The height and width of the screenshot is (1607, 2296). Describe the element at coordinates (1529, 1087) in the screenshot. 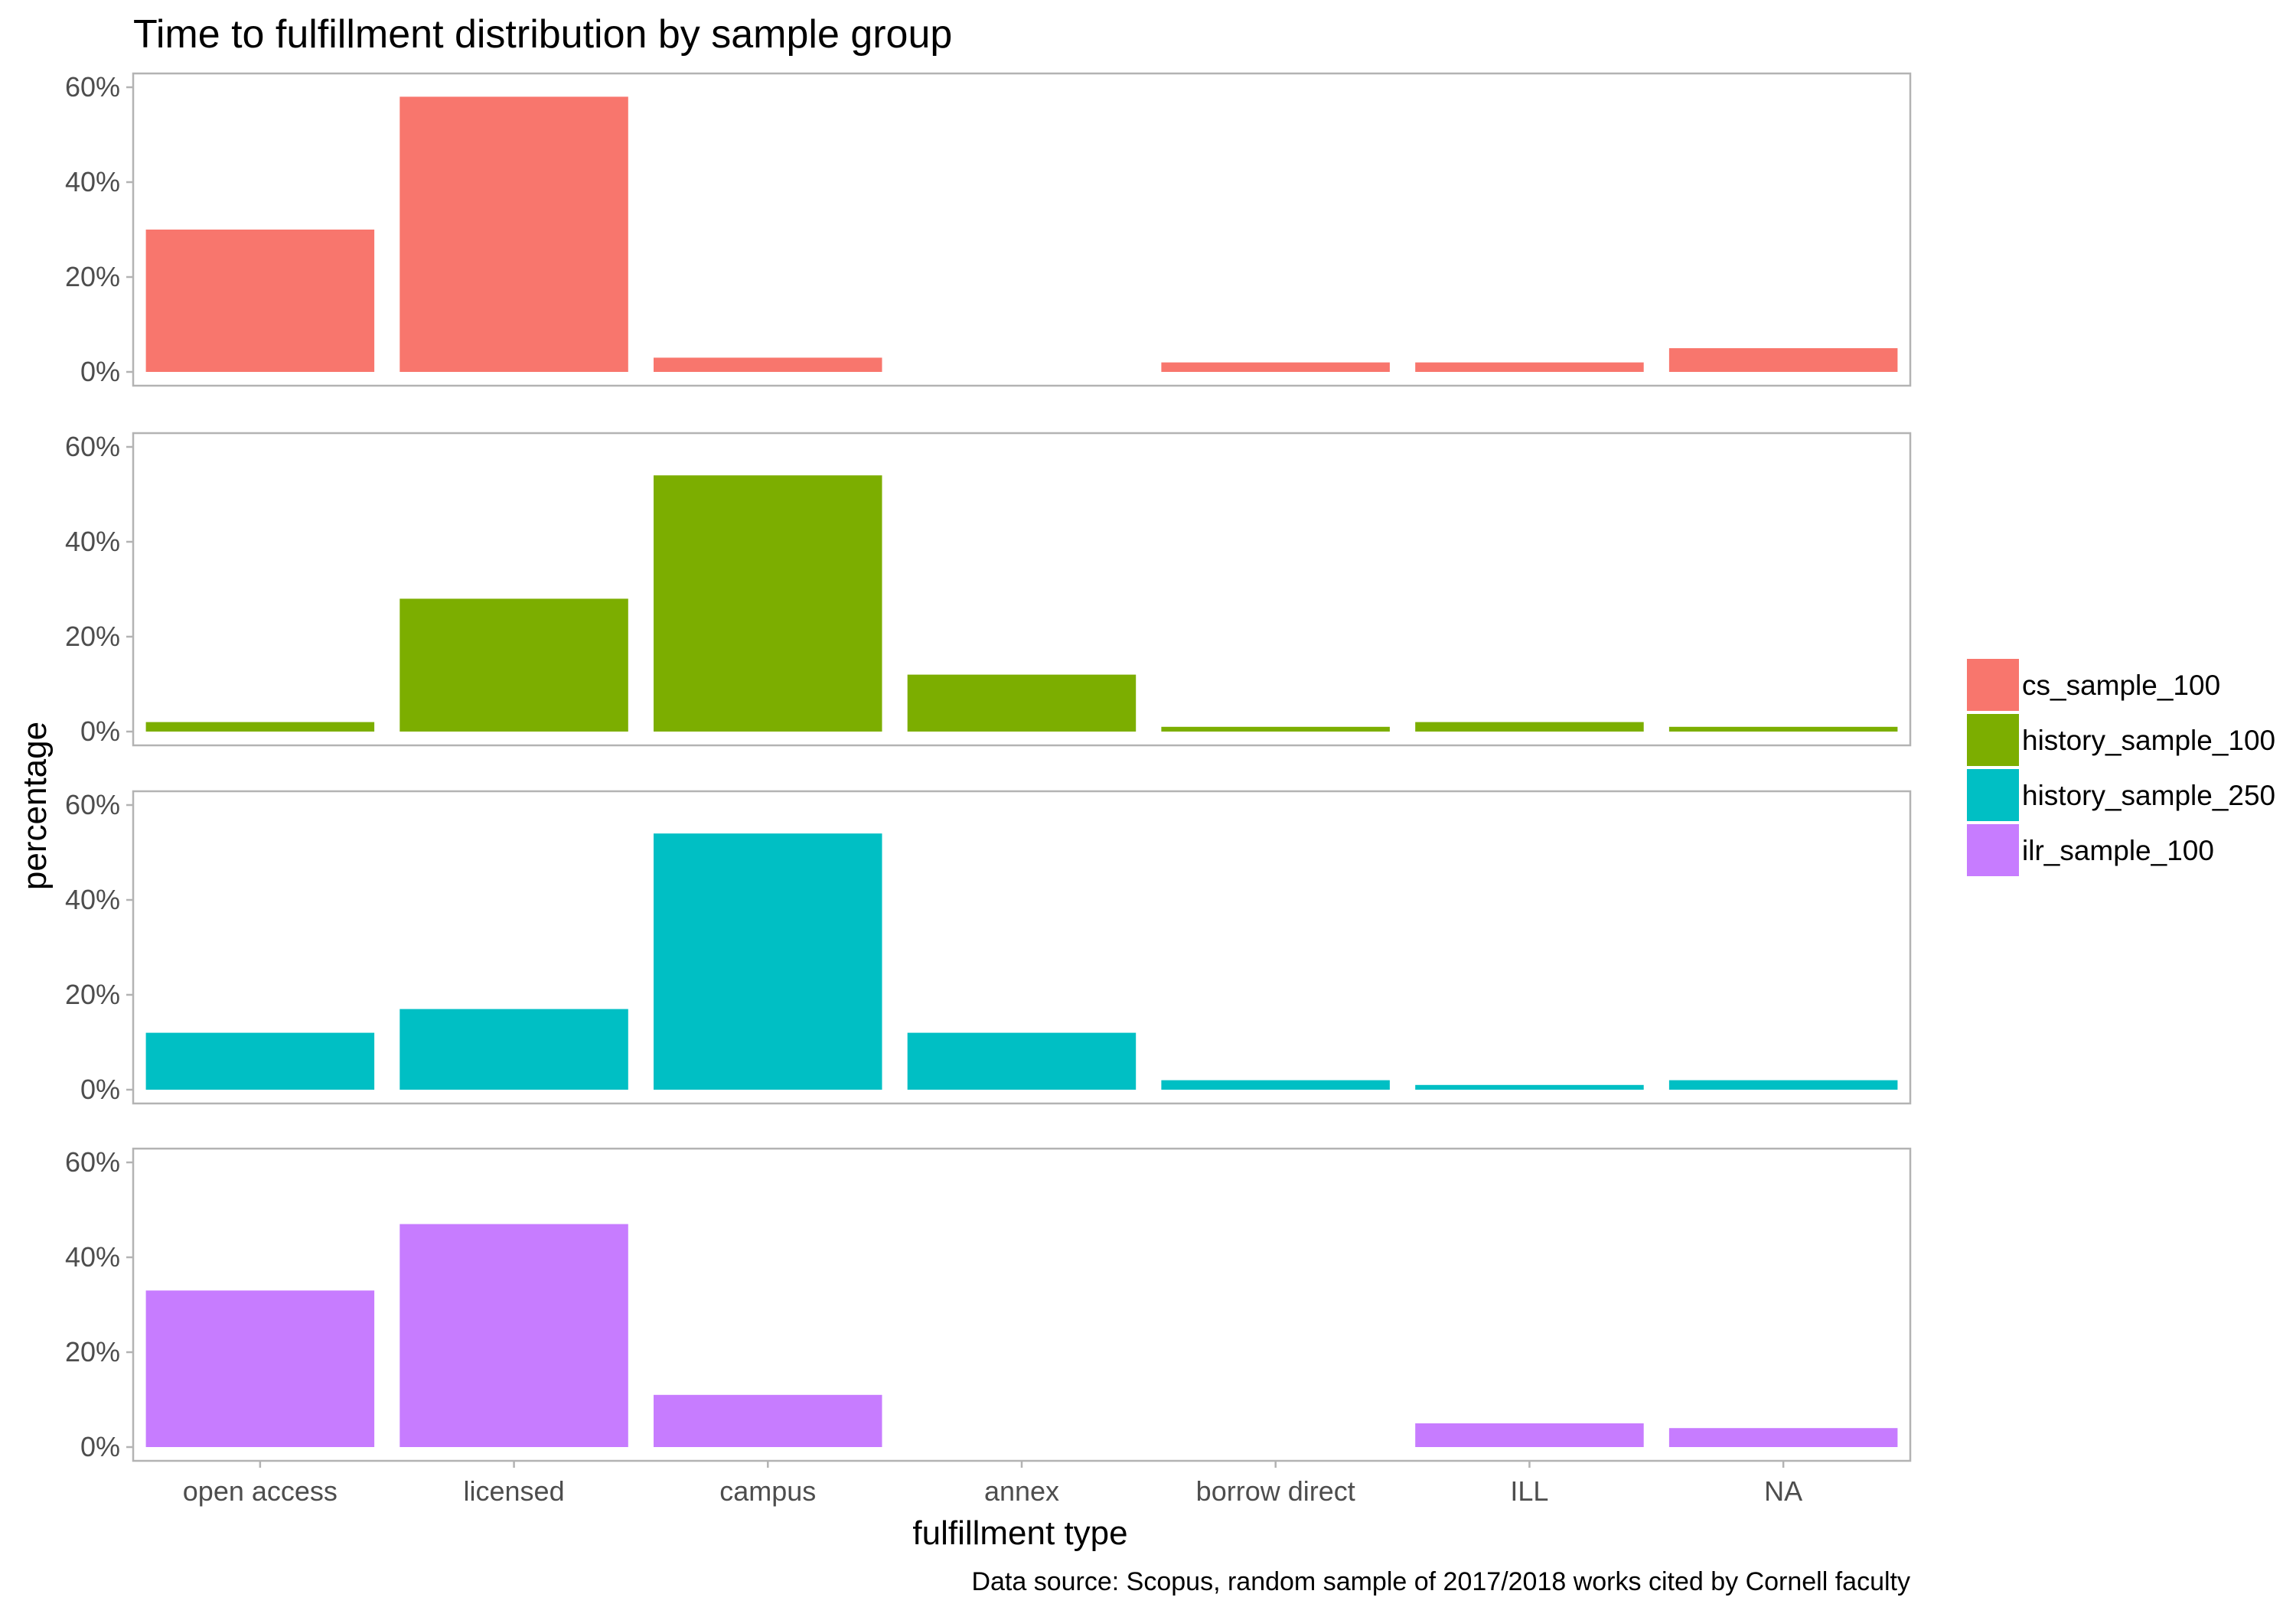

I see `bar-history_sample_250-ILL` at that location.